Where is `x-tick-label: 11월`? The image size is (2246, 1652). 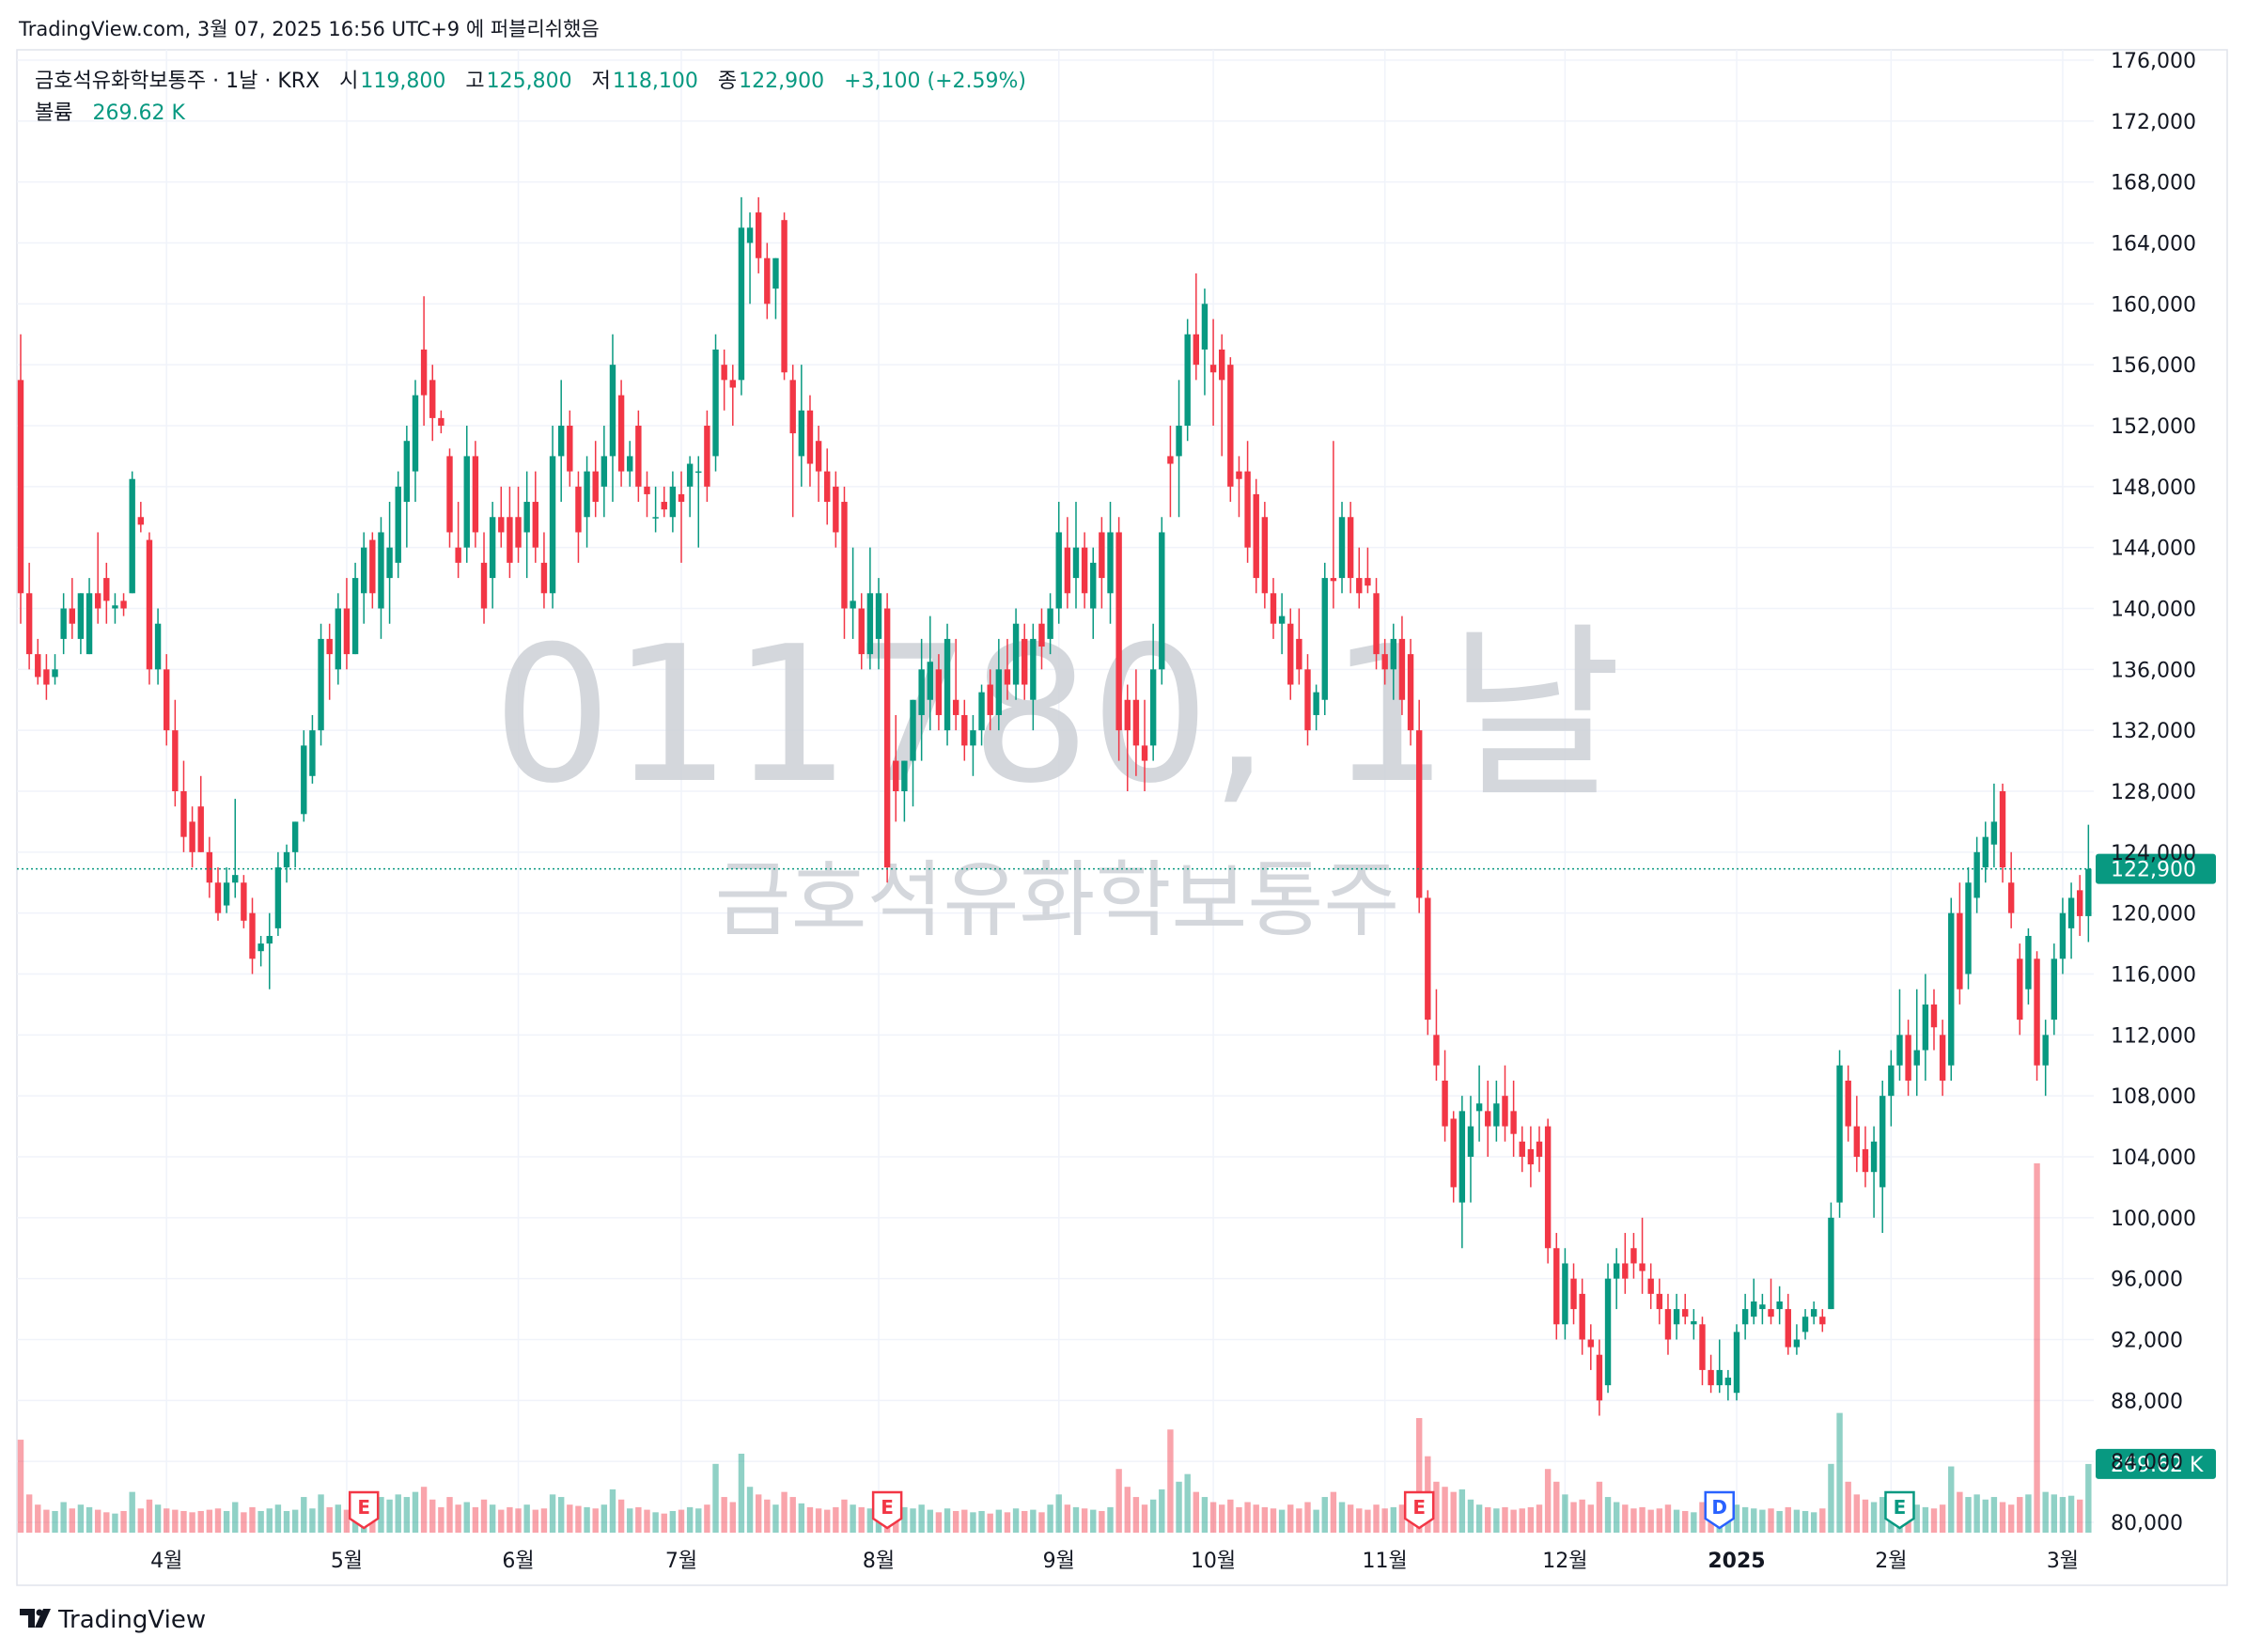
x-tick-label: 11월 is located at coordinates (1386, 1561).